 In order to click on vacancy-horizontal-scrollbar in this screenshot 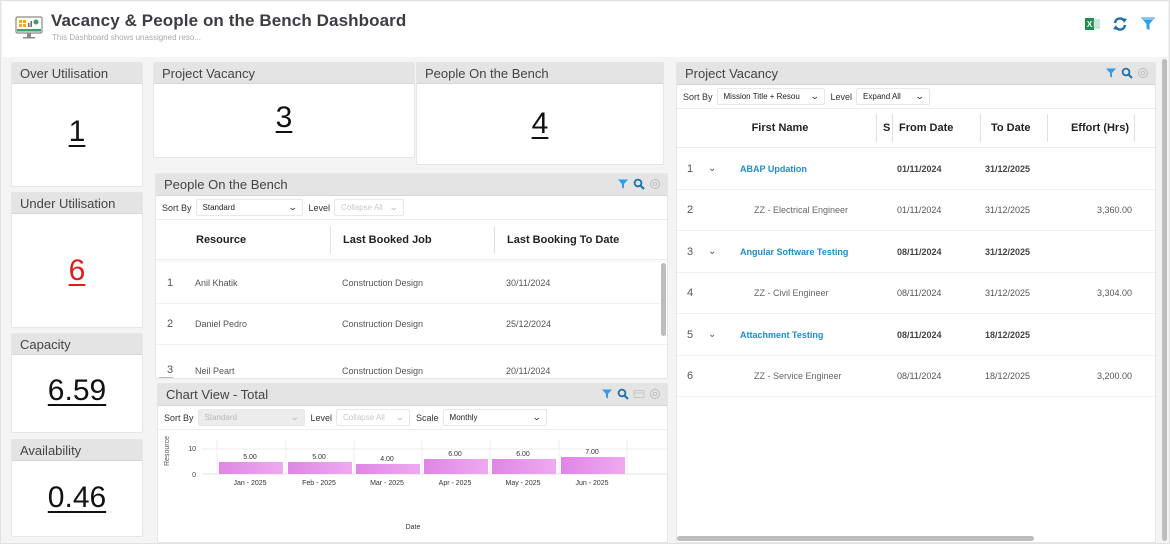, I will do `click(855, 538)`.